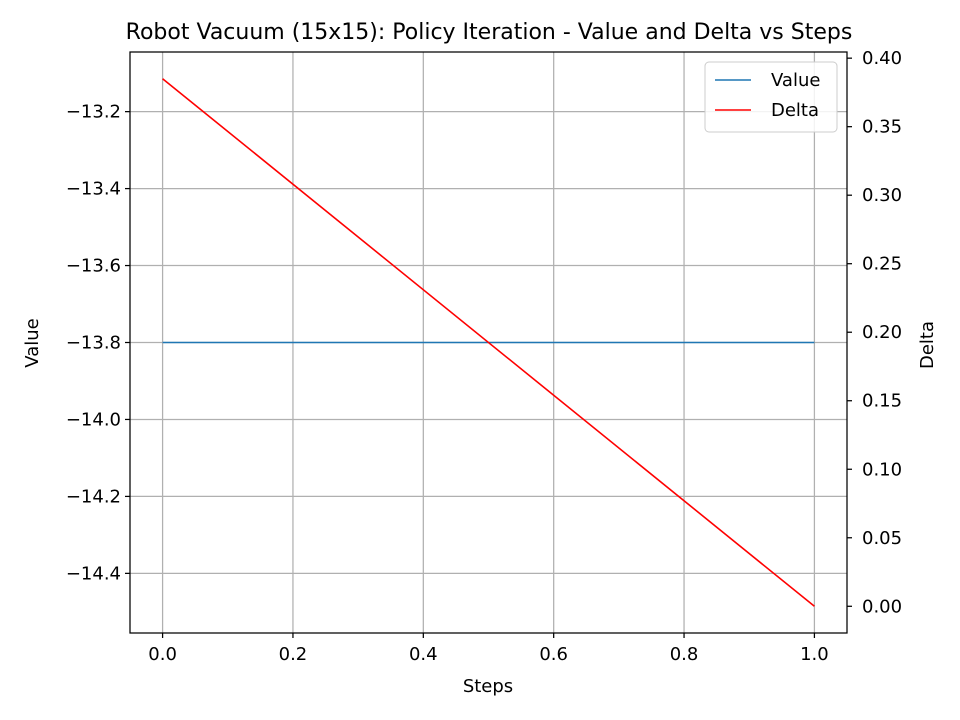 This screenshot has height=720, width=960. I want to click on y-right-tick-label: 0.30, so click(882, 195).